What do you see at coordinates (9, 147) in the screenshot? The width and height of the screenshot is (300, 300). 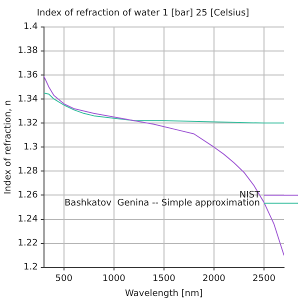 I see `y-axis-title: Index of refraction, n` at bounding box center [9, 147].